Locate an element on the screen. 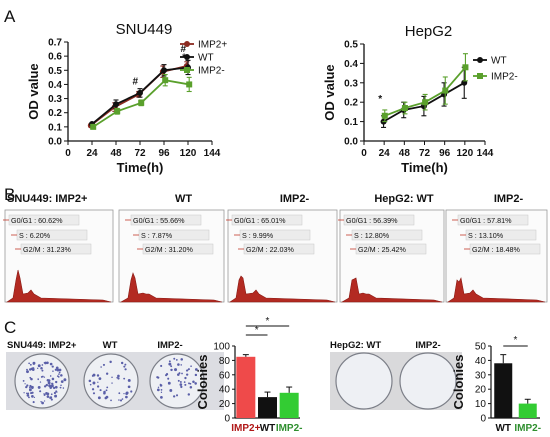  histogram-frame is located at coordinates (282, 256).